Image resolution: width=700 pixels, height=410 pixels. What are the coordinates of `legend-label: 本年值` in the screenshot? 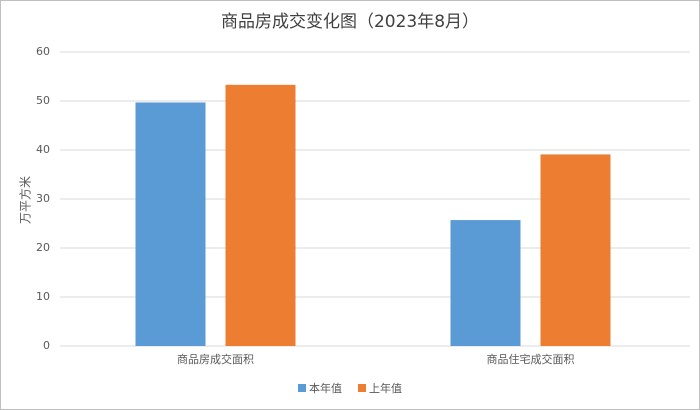 It's located at (325, 388).